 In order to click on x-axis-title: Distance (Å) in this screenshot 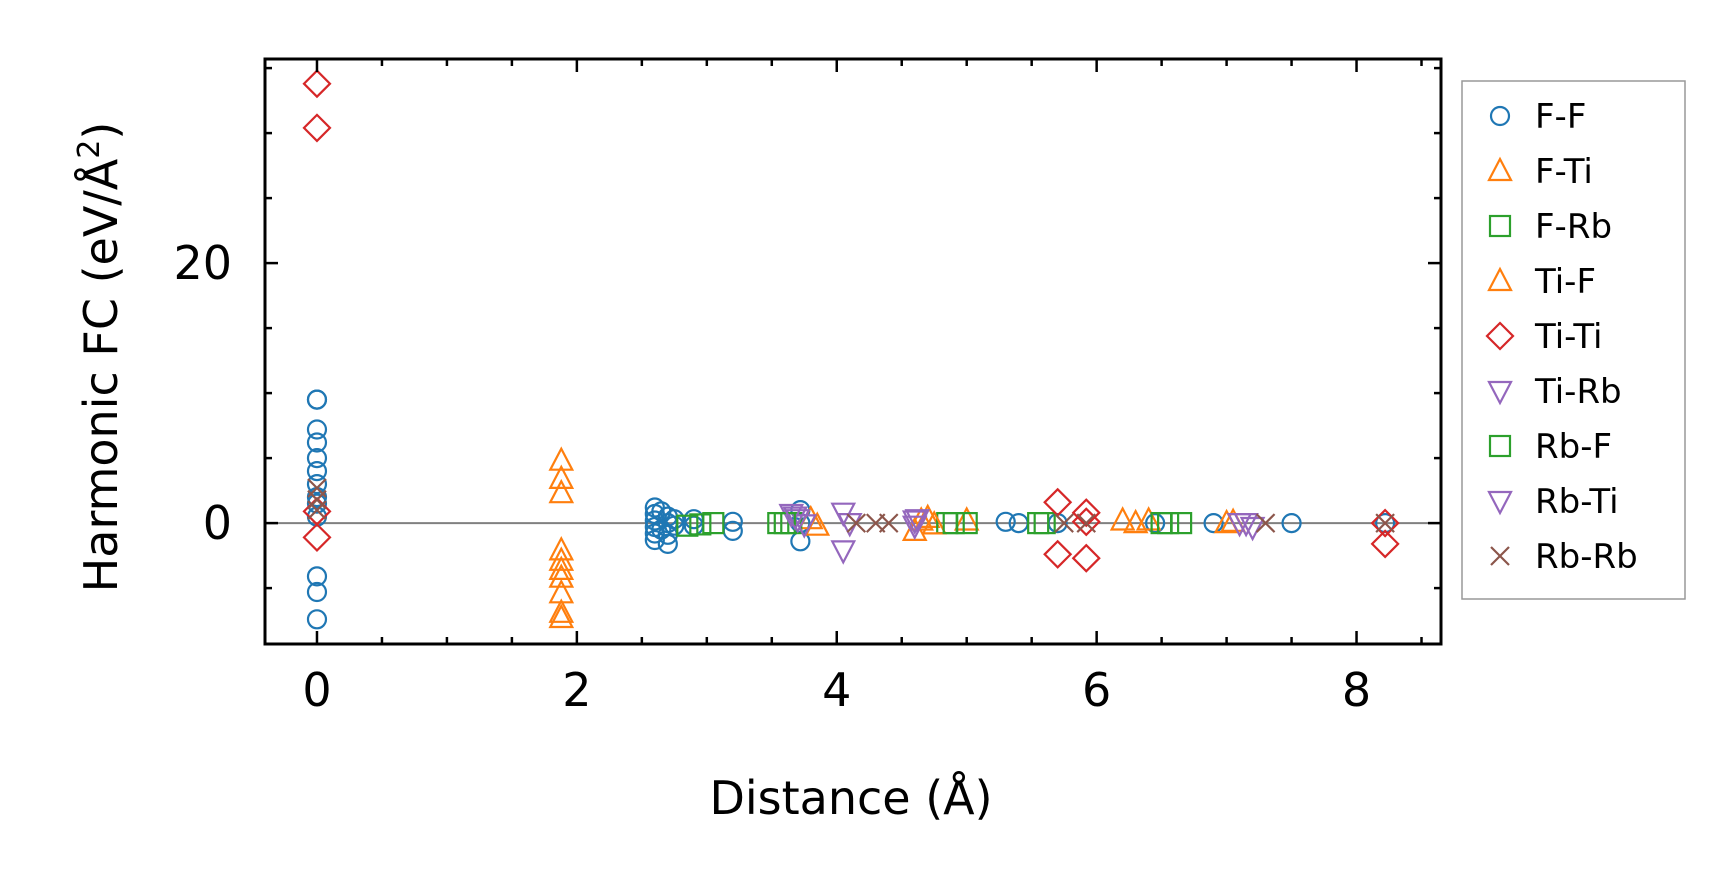, I will do `click(850, 798)`.